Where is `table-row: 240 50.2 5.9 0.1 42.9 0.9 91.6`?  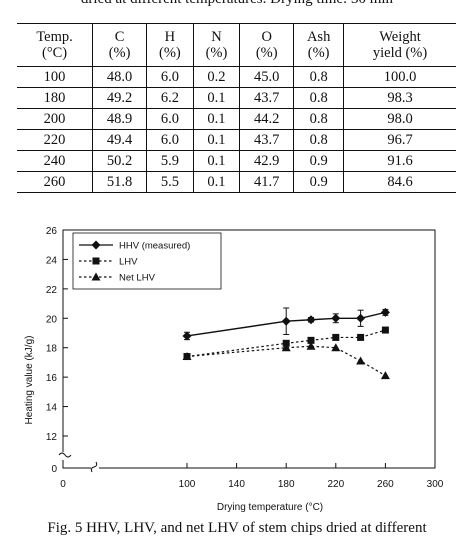
table-row: 240 50.2 5.9 0.1 42.9 0.9 91.6 is located at coordinates (236, 161).